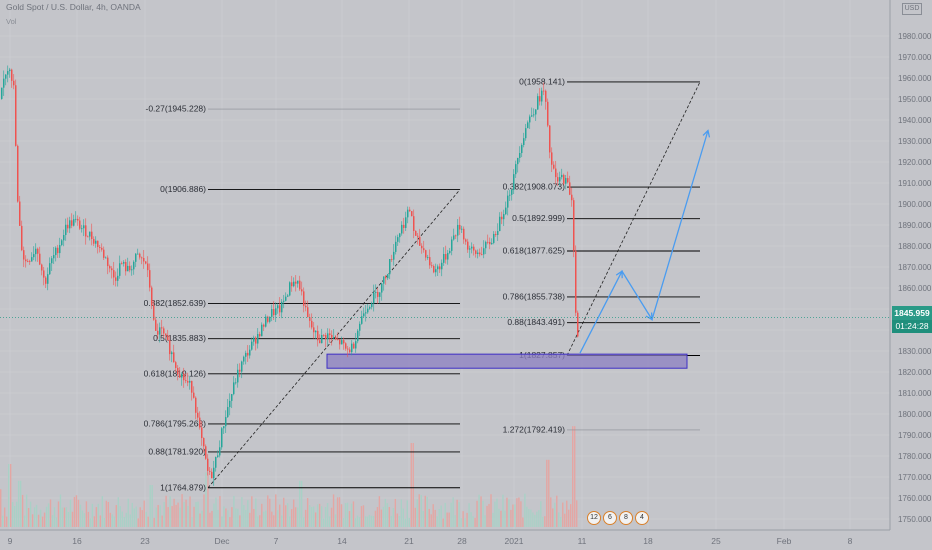 The width and height of the screenshot is (932, 550). I want to click on event-badge: 6, so click(610, 518).